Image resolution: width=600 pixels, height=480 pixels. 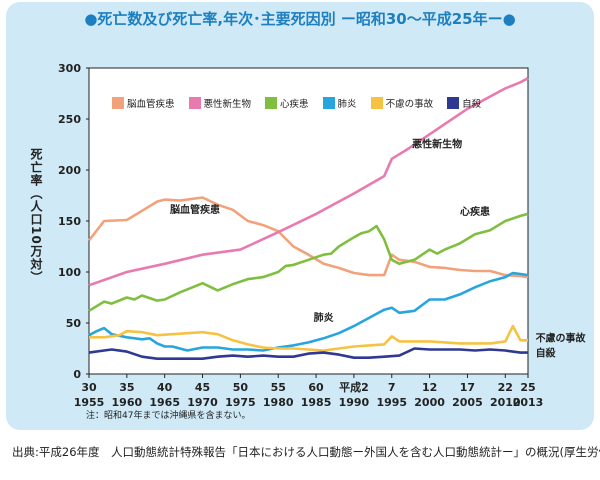 What do you see at coordinates (561, 337) in the screenshot?
I see `series-annotation: 不慮の事故` at bounding box center [561, 337].